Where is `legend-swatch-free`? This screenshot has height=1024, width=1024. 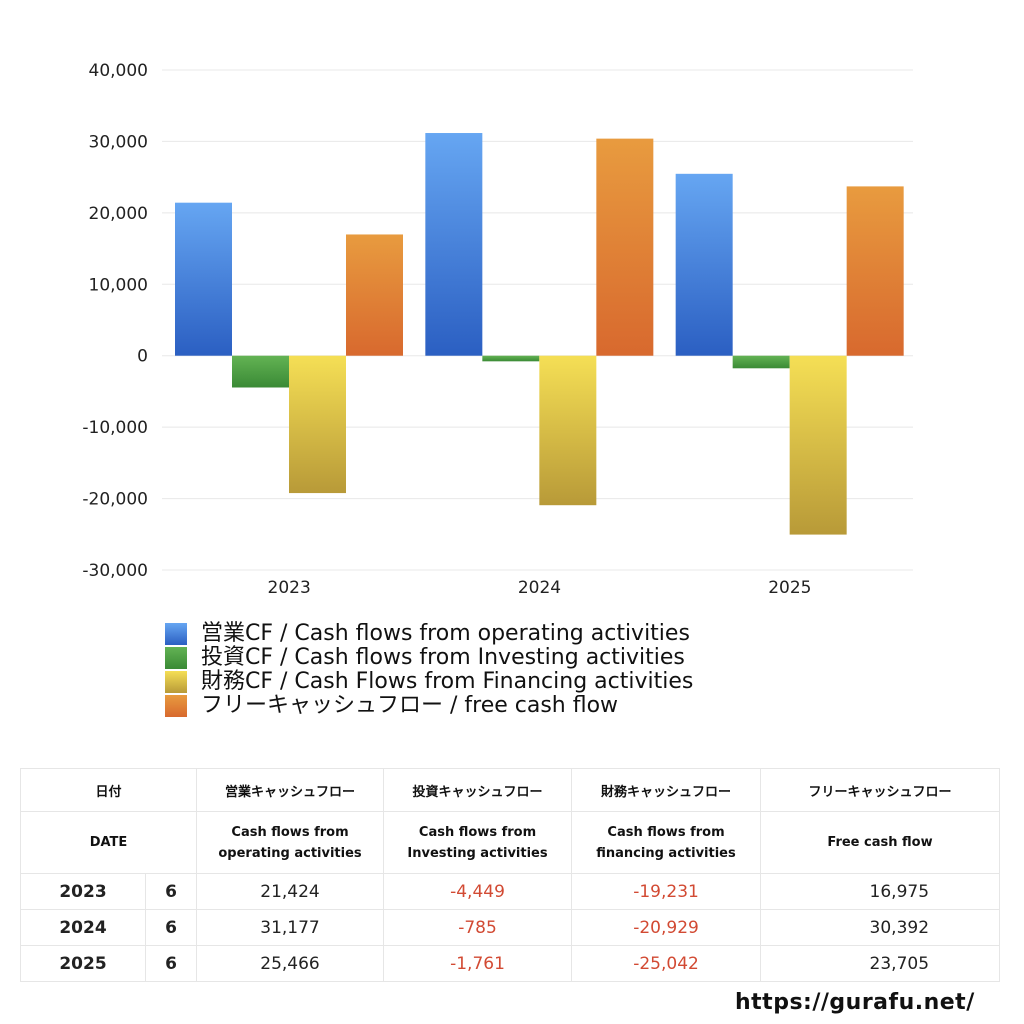
legend-swatch-free is located at coordinates (176, 706).